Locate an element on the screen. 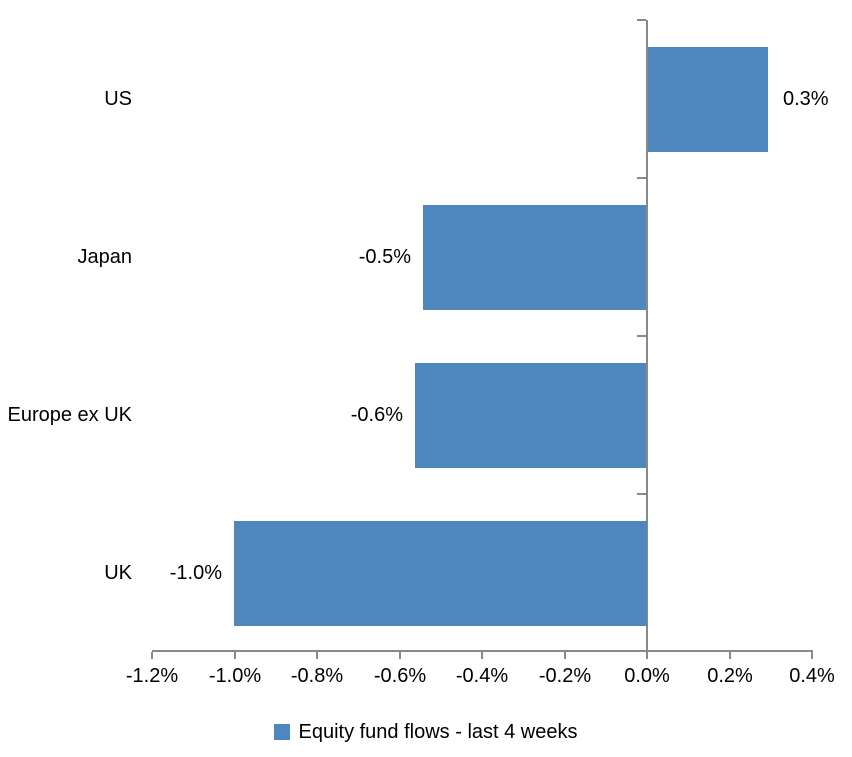 This screenshot has width=852, height=757. x-axis-line is located at coordinates (482, 651).